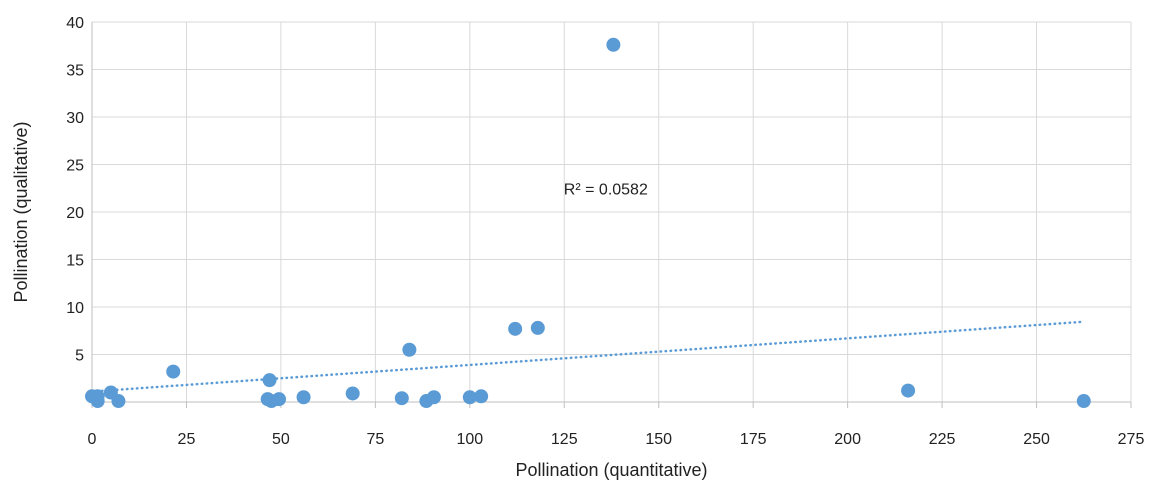  I want to click on y-axis-title: Pollination (qualitative), so click(21, 211).